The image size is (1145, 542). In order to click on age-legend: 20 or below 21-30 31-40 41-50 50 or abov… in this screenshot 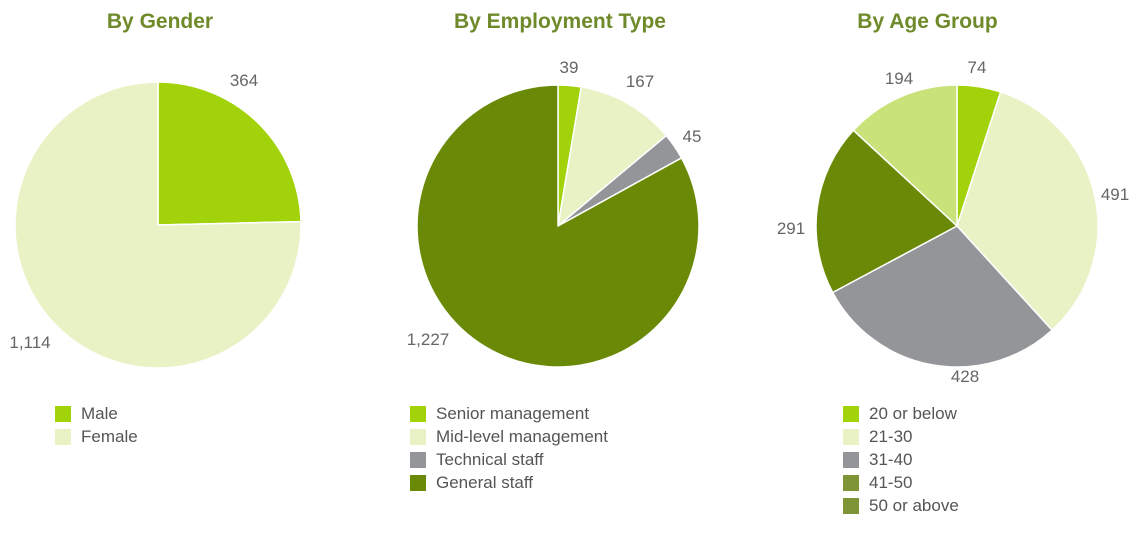, I will do `click(901, 459)`.